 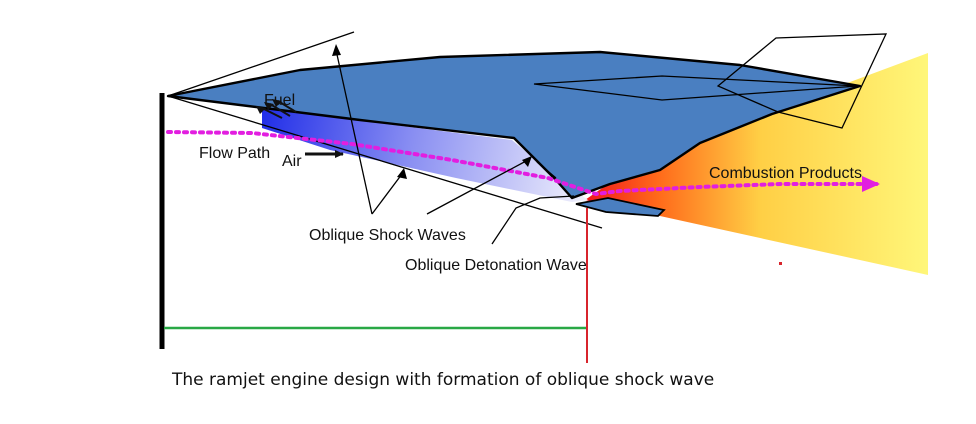 I want to click on label-oblique-detonation-wave: Oblique Detonation Wave, so click(x=496, y=265).